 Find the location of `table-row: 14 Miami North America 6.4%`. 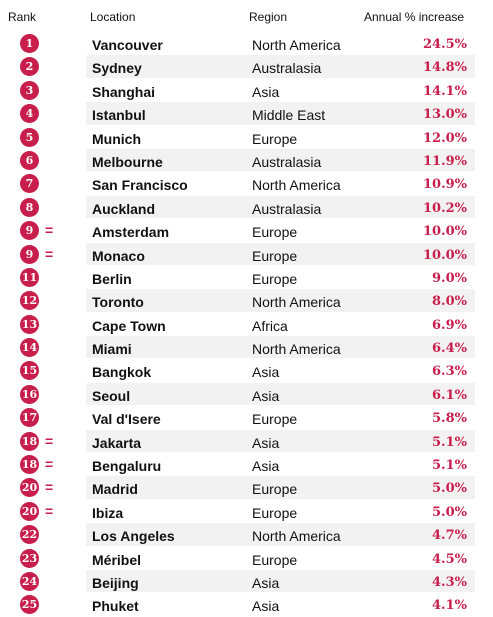

table-row: 14 Miami North America 6.4% is located at coordinates (246, 348).